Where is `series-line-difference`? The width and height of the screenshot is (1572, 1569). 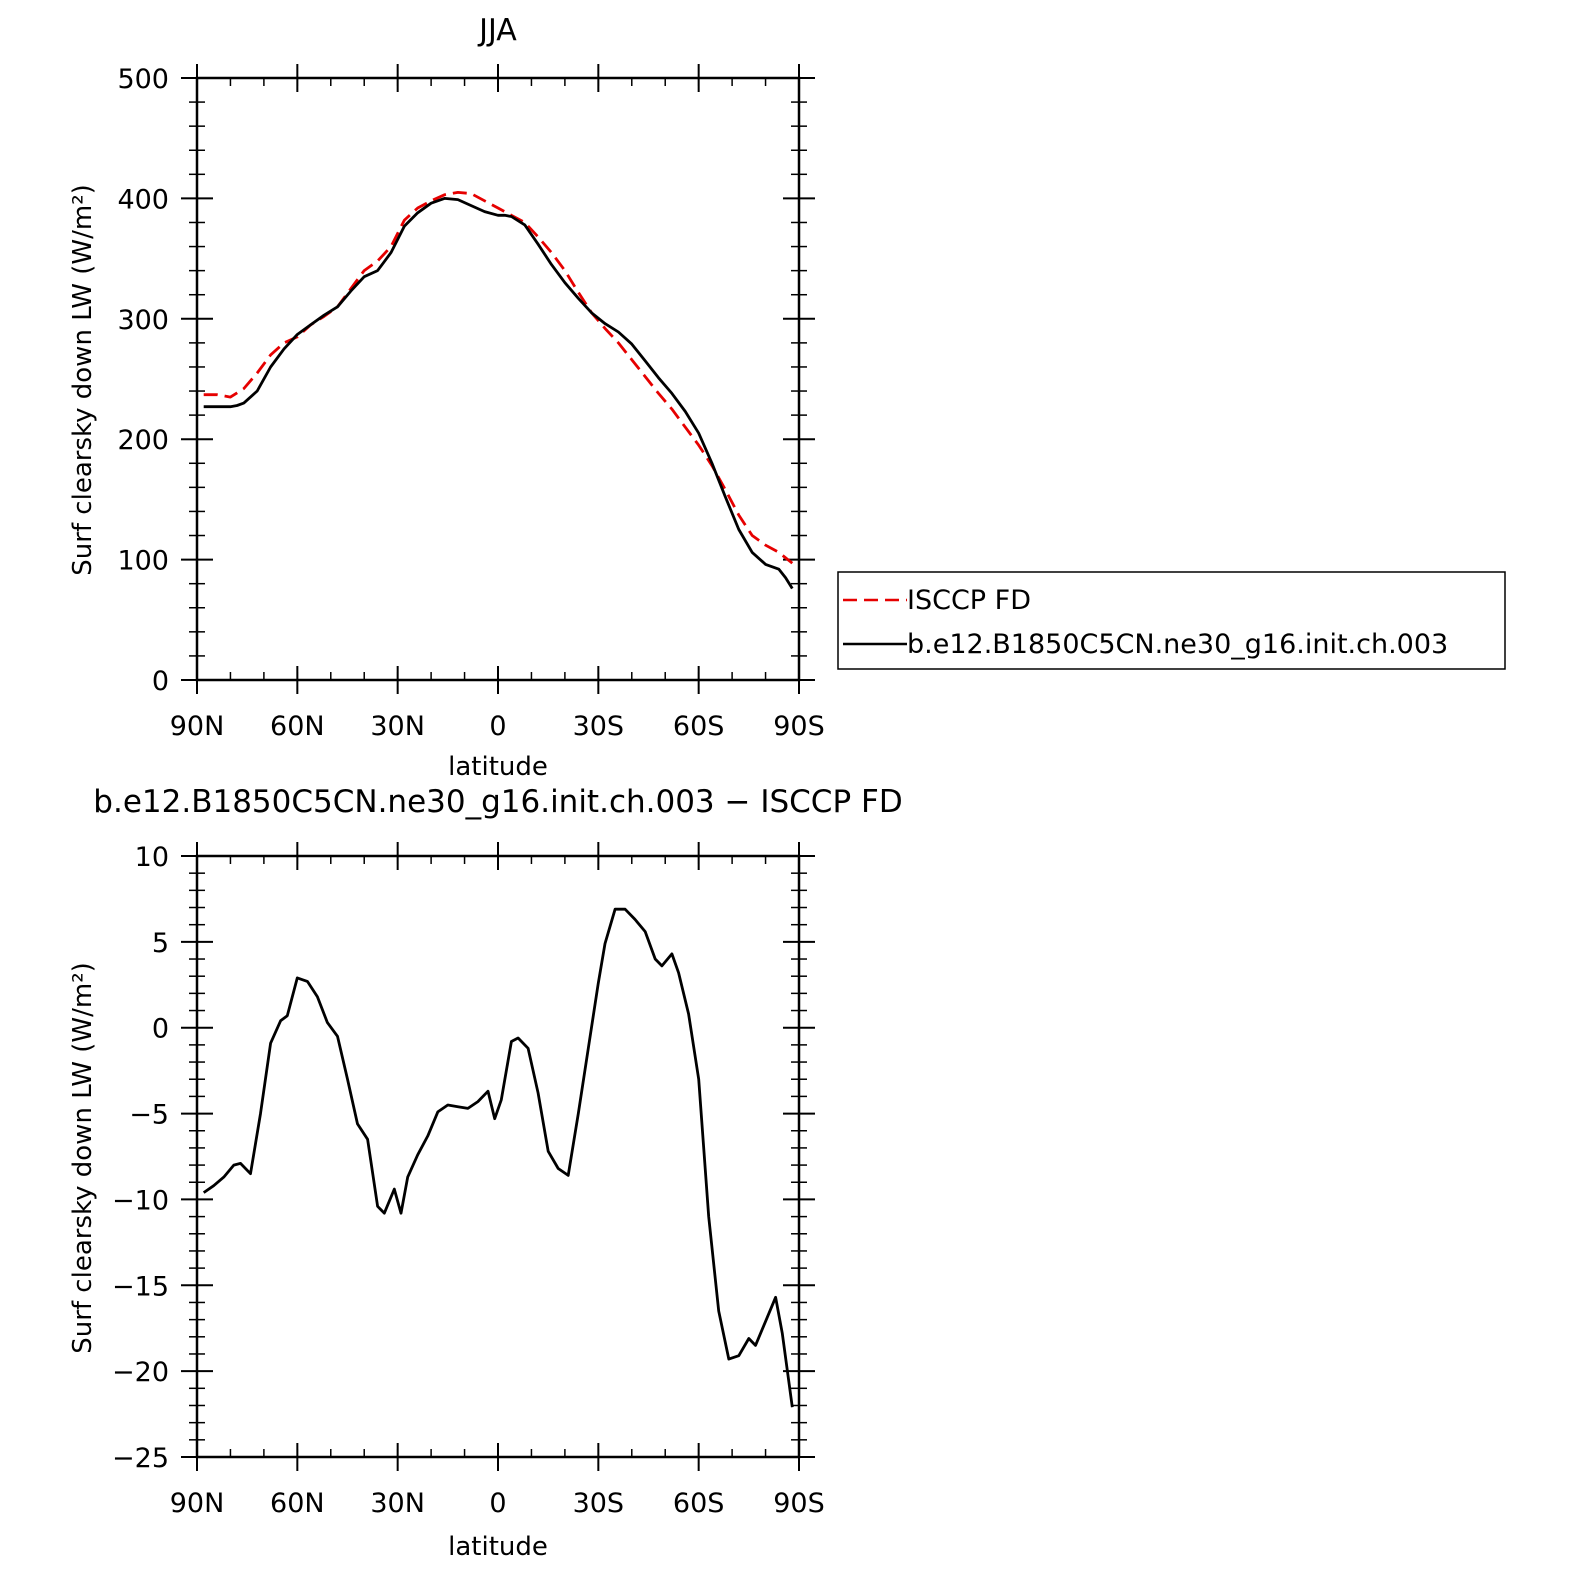 series-line-difference is located at coordinates (498, 1157).